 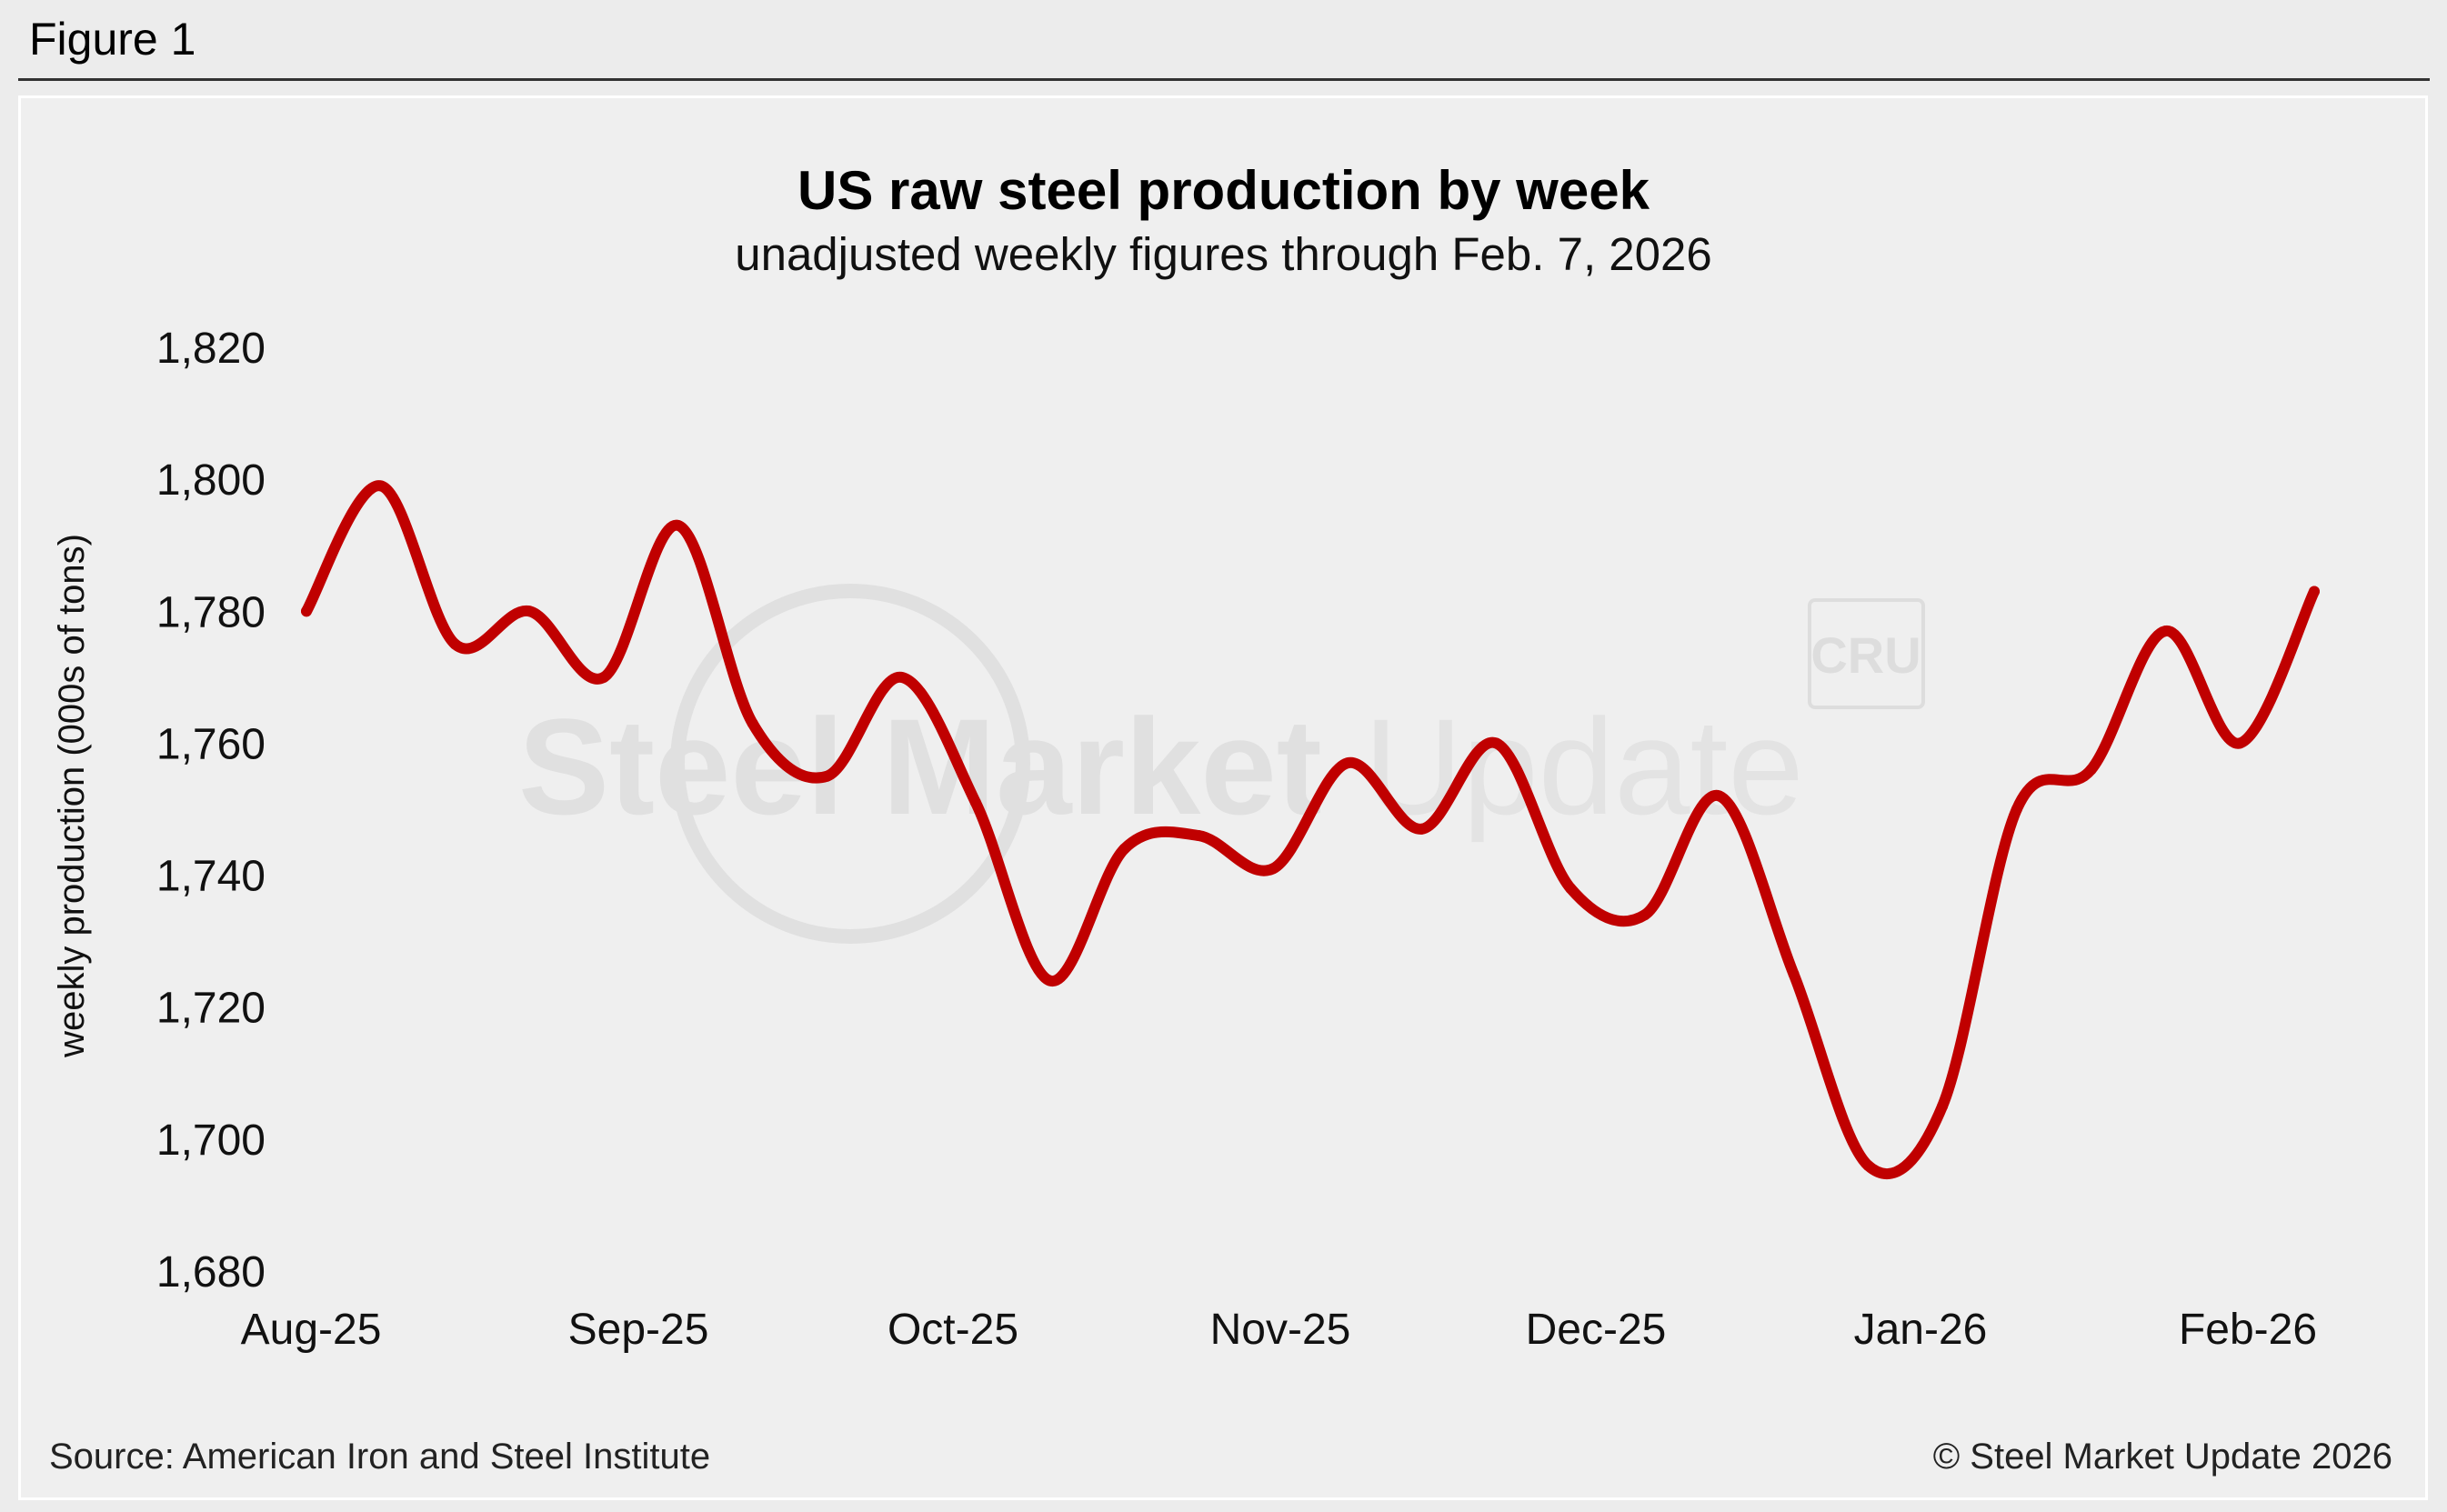 What do you see at coordinates (211, 349) in the screenshot?
I see `y-tick-label: 1,820` at bounding box center [211, 349].